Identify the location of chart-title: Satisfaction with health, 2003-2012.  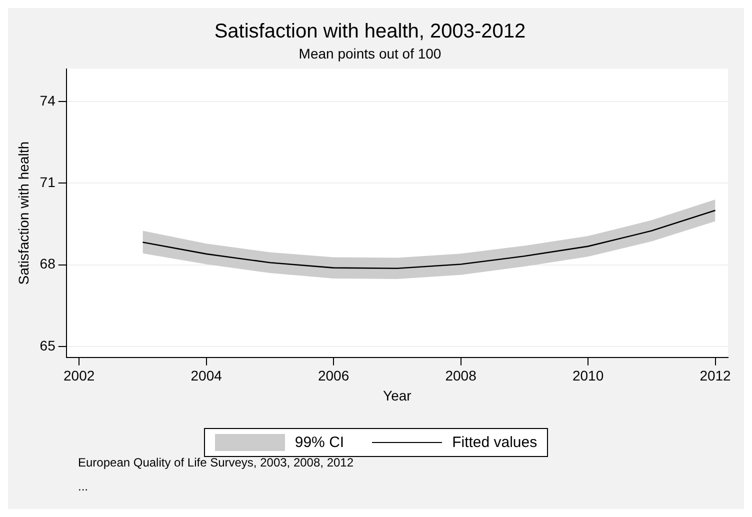
(370, 31).